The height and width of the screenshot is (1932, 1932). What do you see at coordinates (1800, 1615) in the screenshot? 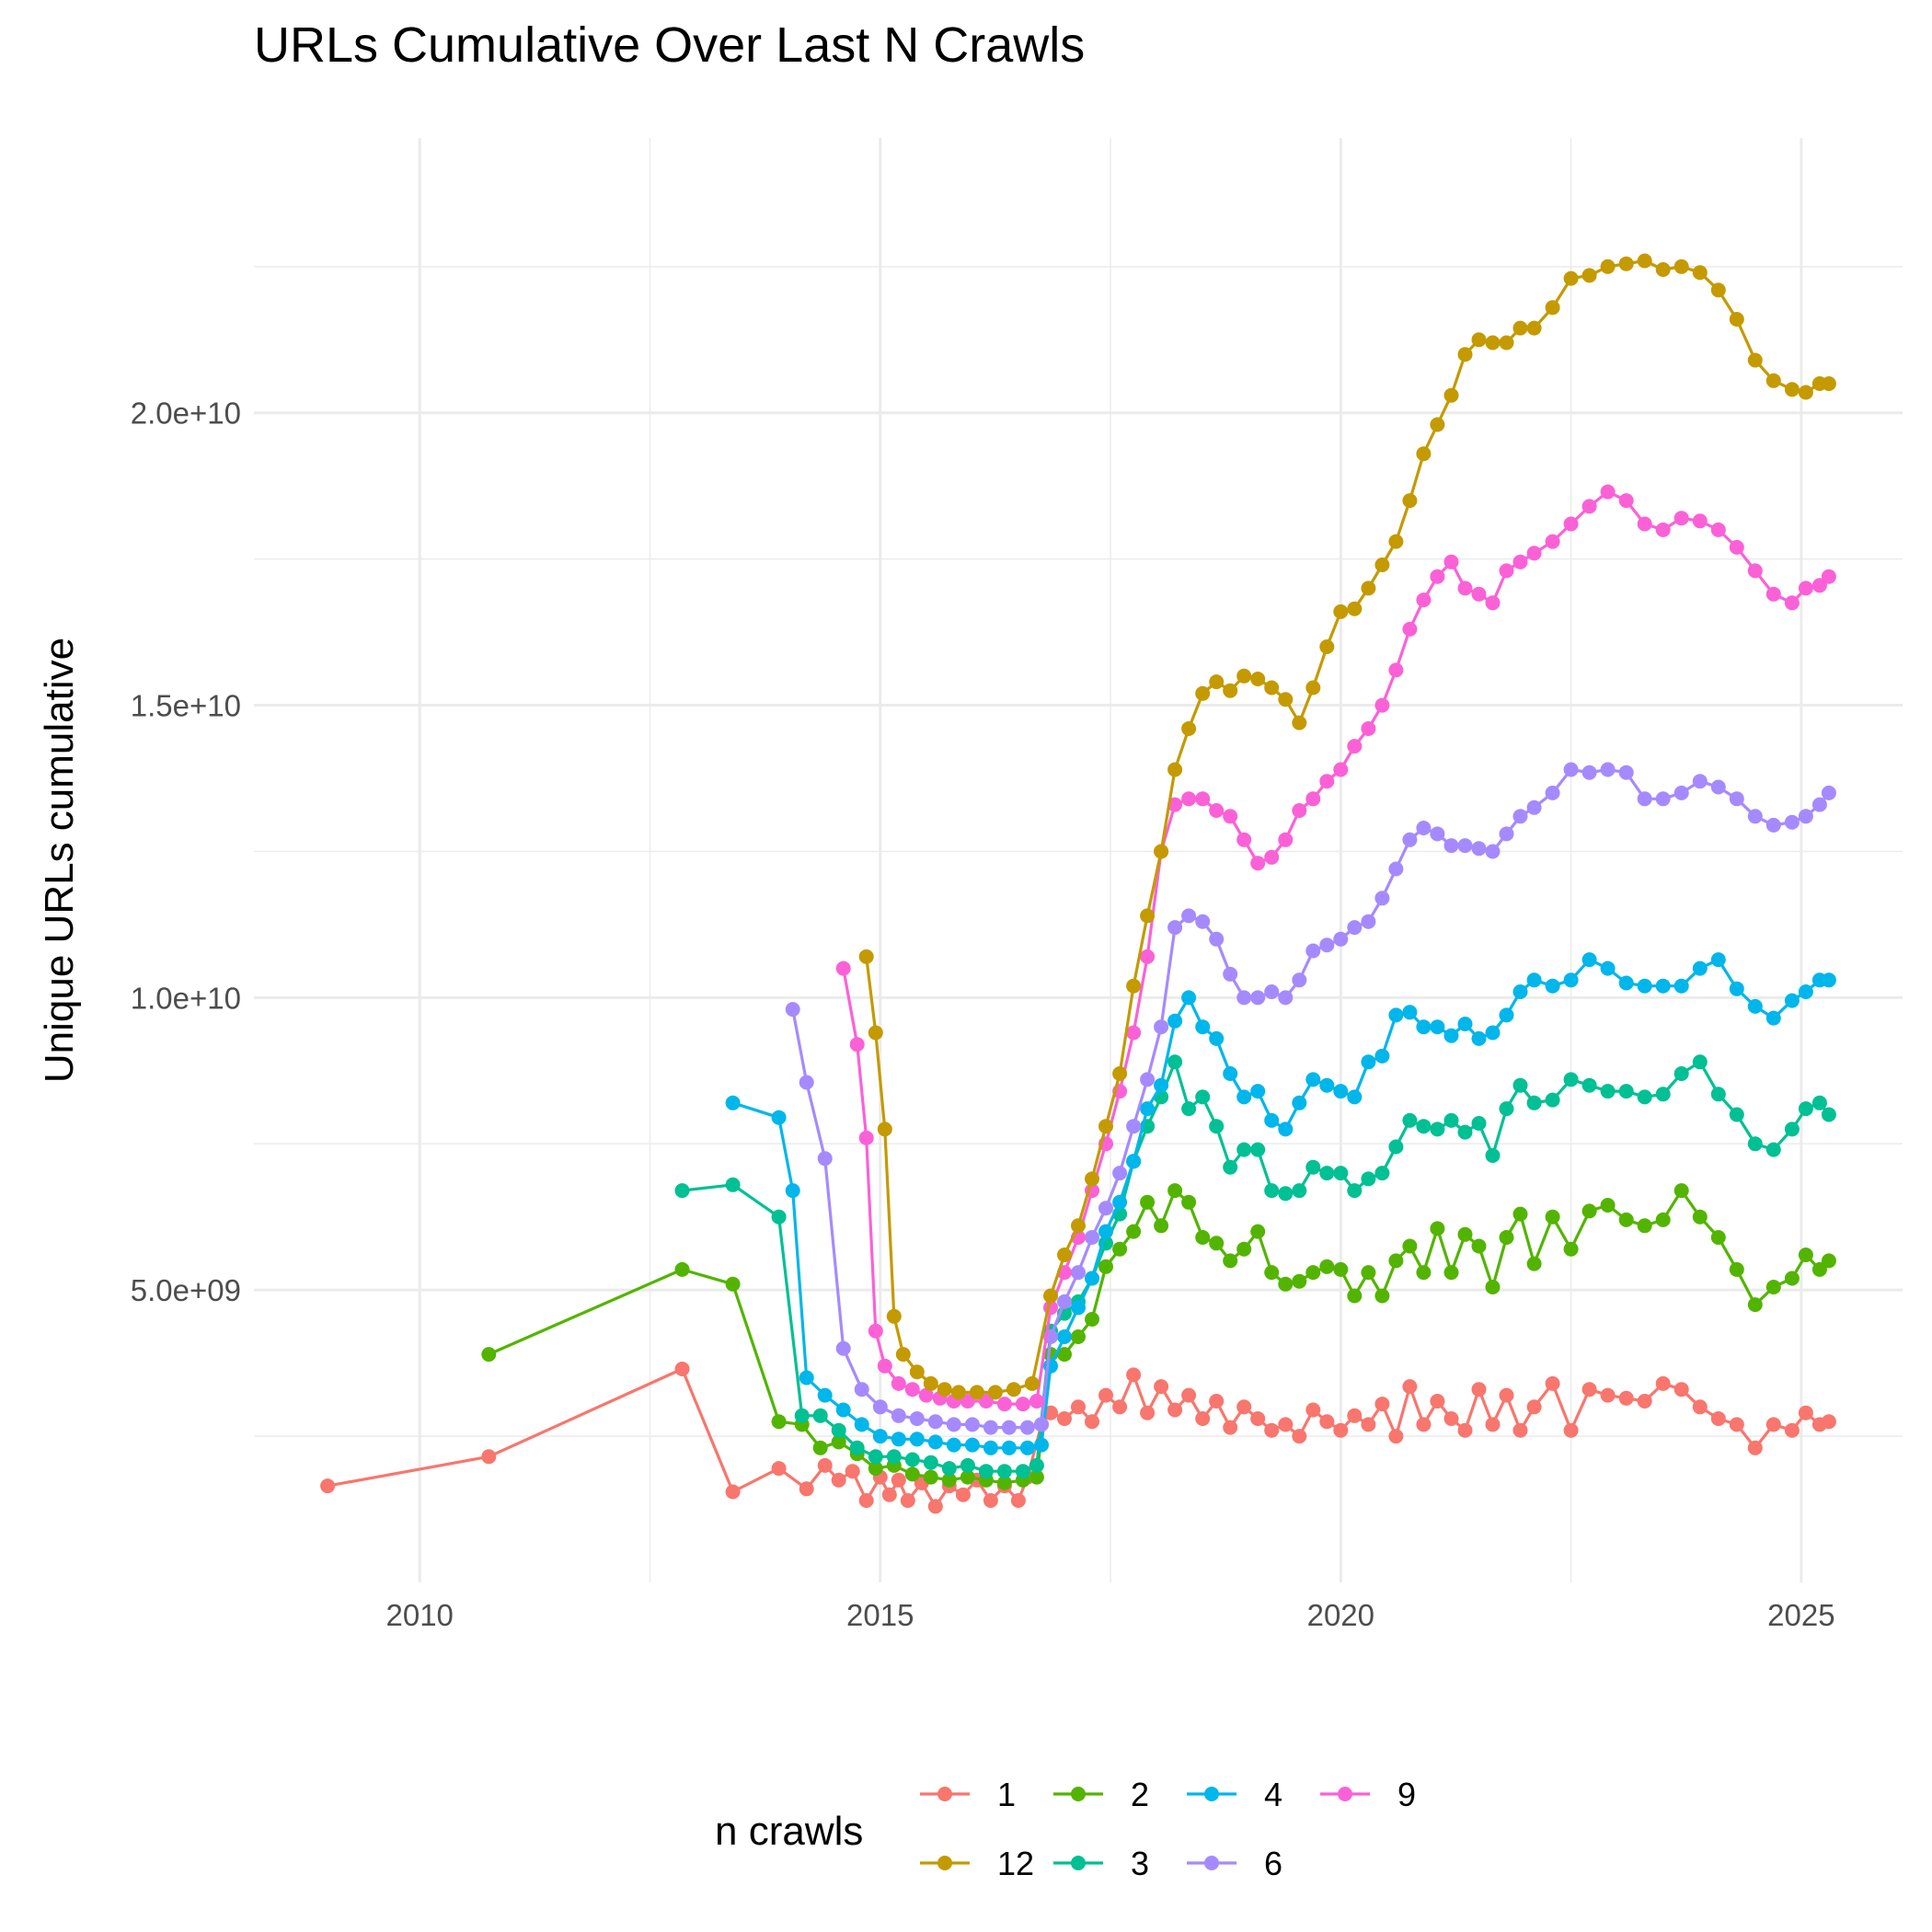
I see `x-tick-label: 2025` at bounding box center [1800, 1615].